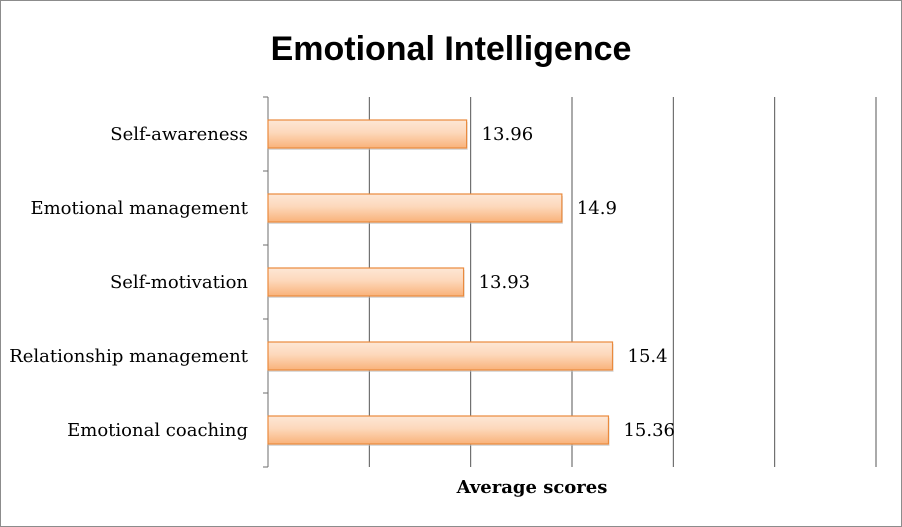 This screenshot has width=902, height=527. Describe the element at coordinates (157, 430) in the screenshot. I see `category-label: Emotional coaching` at that location.